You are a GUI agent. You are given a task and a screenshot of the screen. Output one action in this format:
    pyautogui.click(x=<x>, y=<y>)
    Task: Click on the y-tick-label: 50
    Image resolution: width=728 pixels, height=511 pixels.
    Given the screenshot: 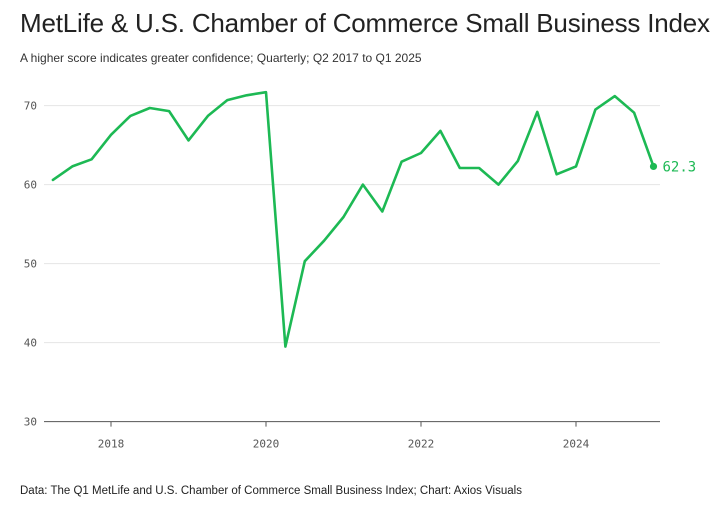 What is the action you would take?
    pyautogui.click(x=30, y=264)
    